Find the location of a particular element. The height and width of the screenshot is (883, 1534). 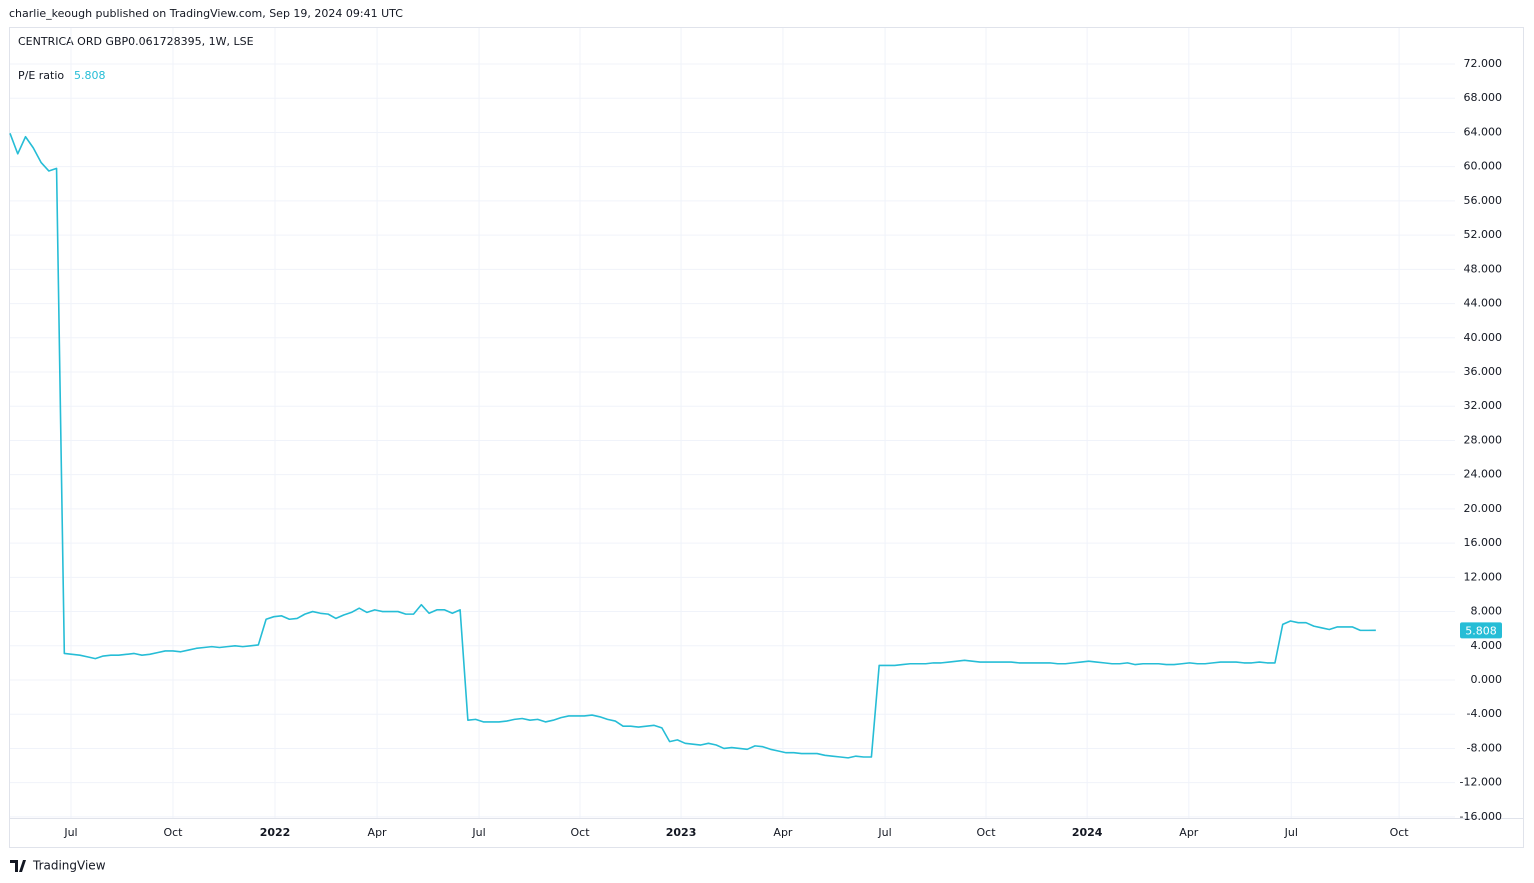

brand-name: TradingView is located at coordinates (69, 866).